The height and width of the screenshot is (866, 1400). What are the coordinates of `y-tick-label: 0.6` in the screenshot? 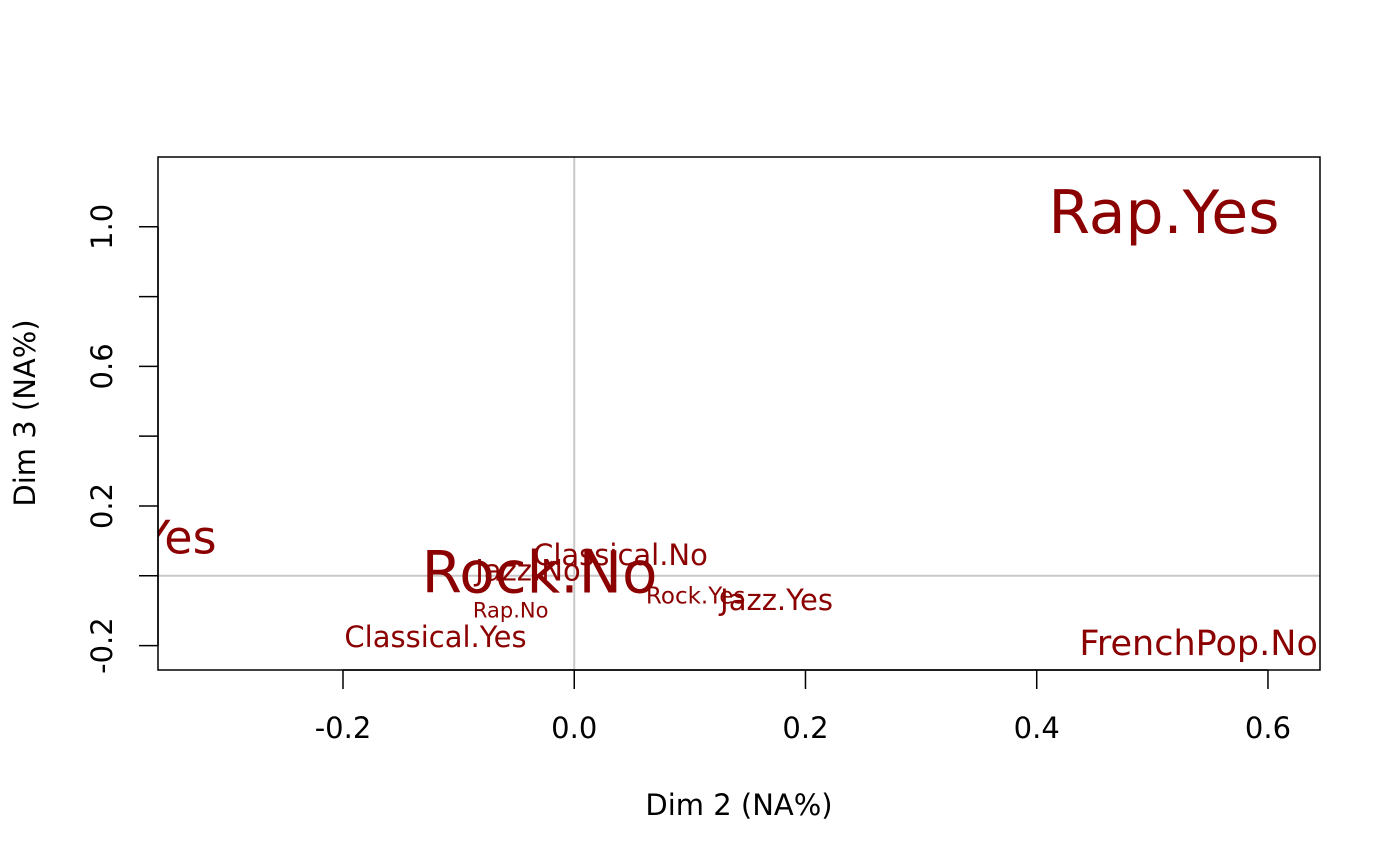 It's located at (102, 366).